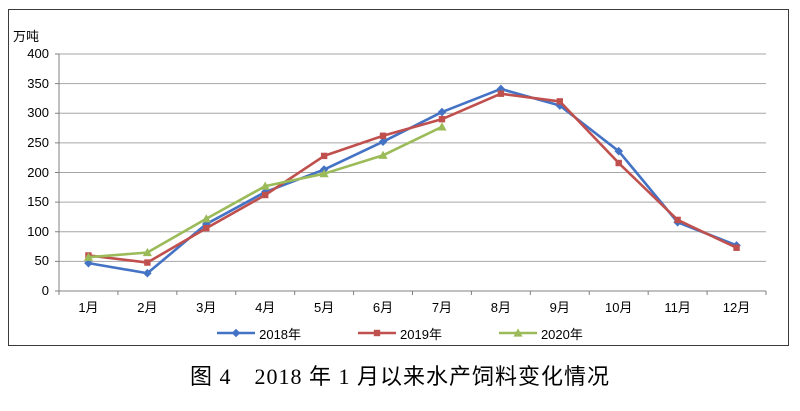  What do you see at coordinates (38, 202) in the screenshot?
I see `y-axis-tick-label: 150` at bounding box center [38, 202].